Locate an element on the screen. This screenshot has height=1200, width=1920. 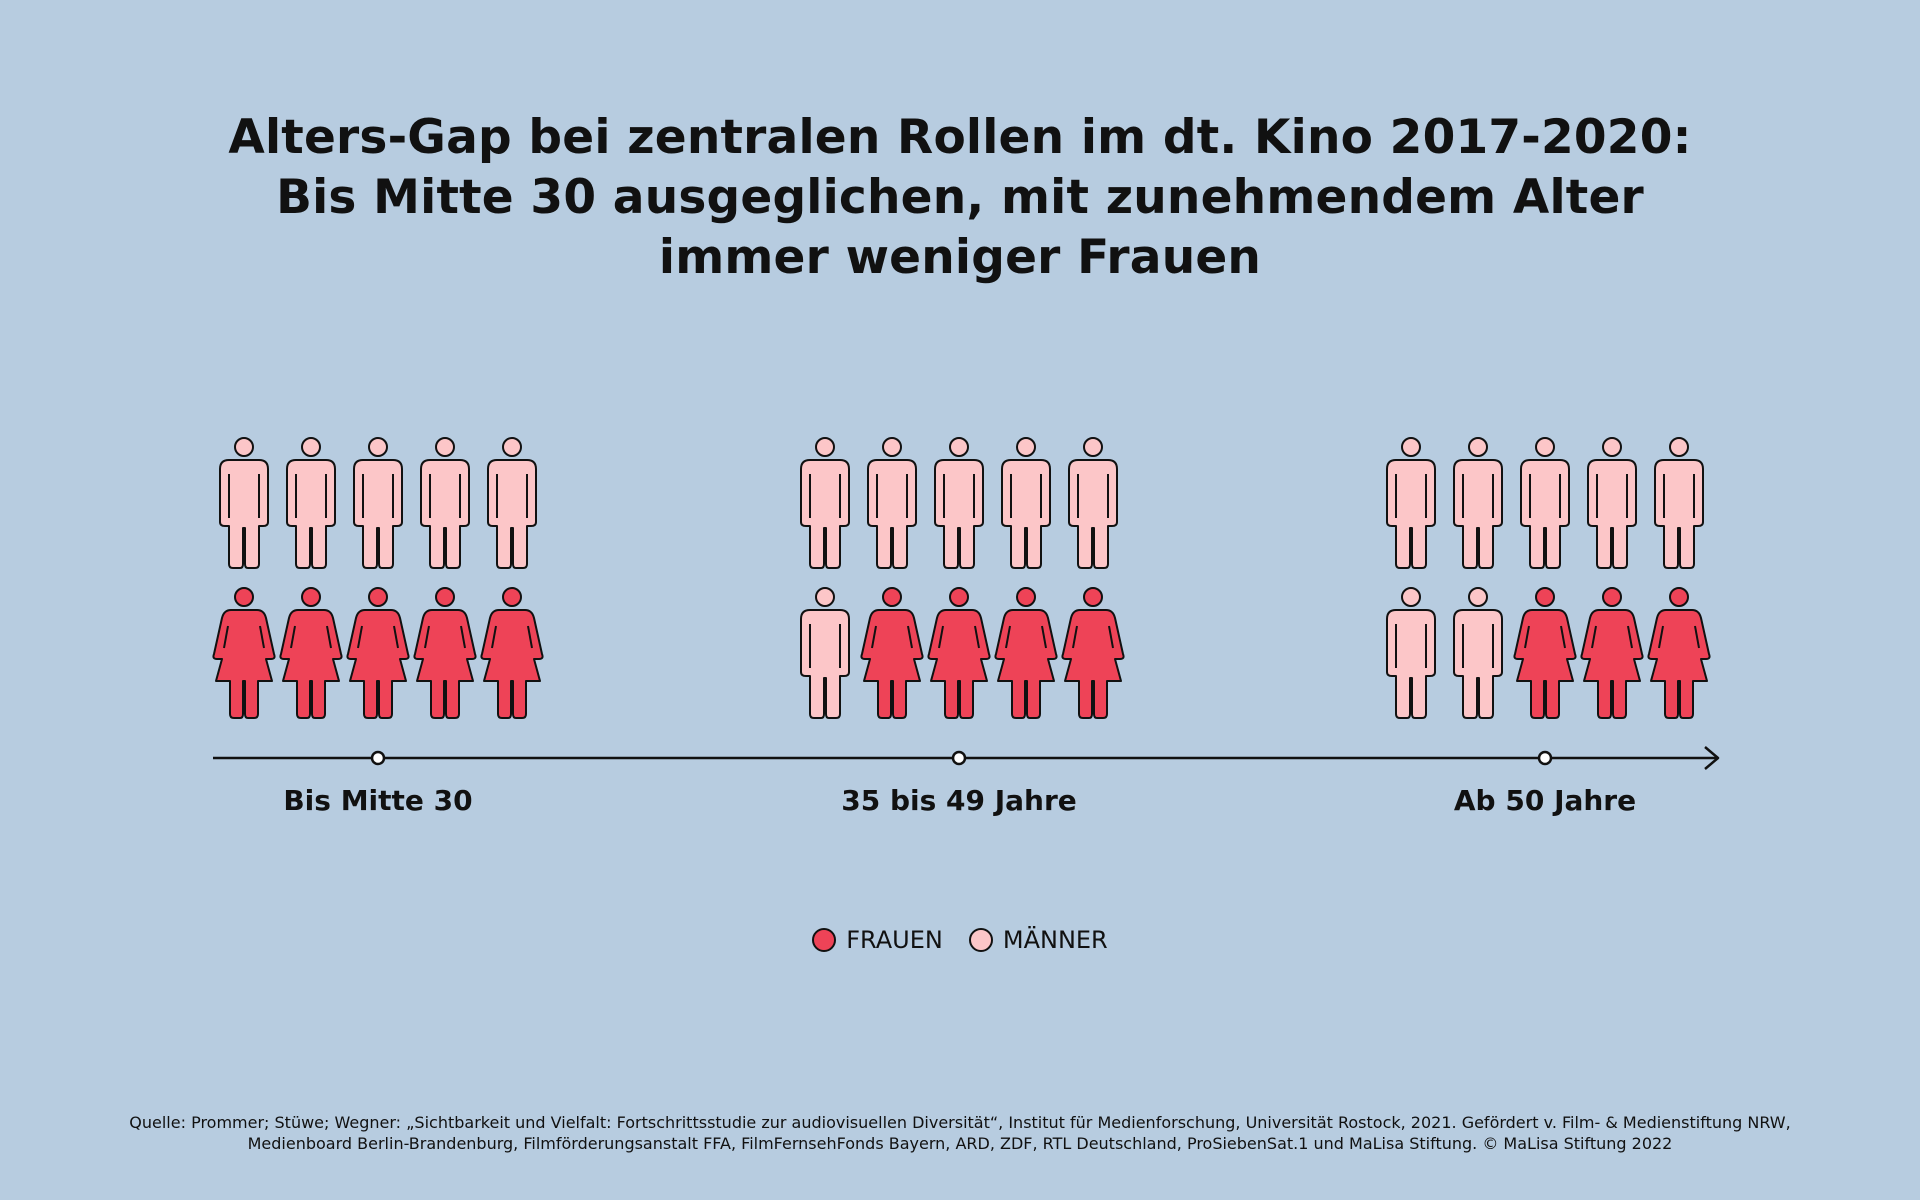
legend-item-frauen: FRAUEN is located at coordinates (877, 940).